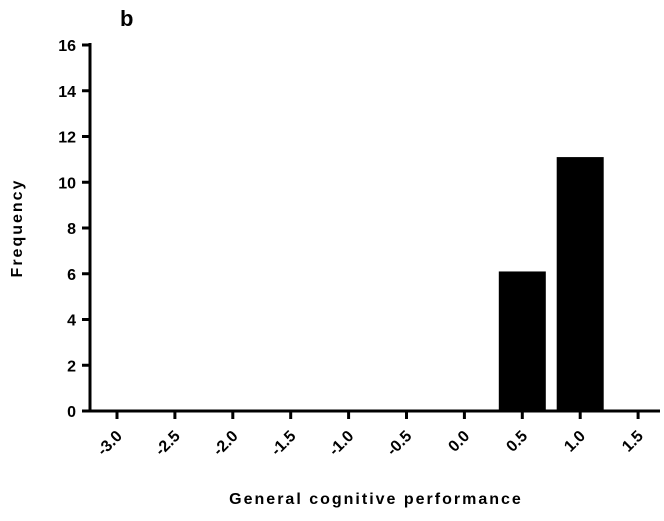 Image resolution: width=664 pixels, height=521 pixels. Describe the element at coordinates (580, 284) in the screenshot. I see `bar-1.0` at that location.